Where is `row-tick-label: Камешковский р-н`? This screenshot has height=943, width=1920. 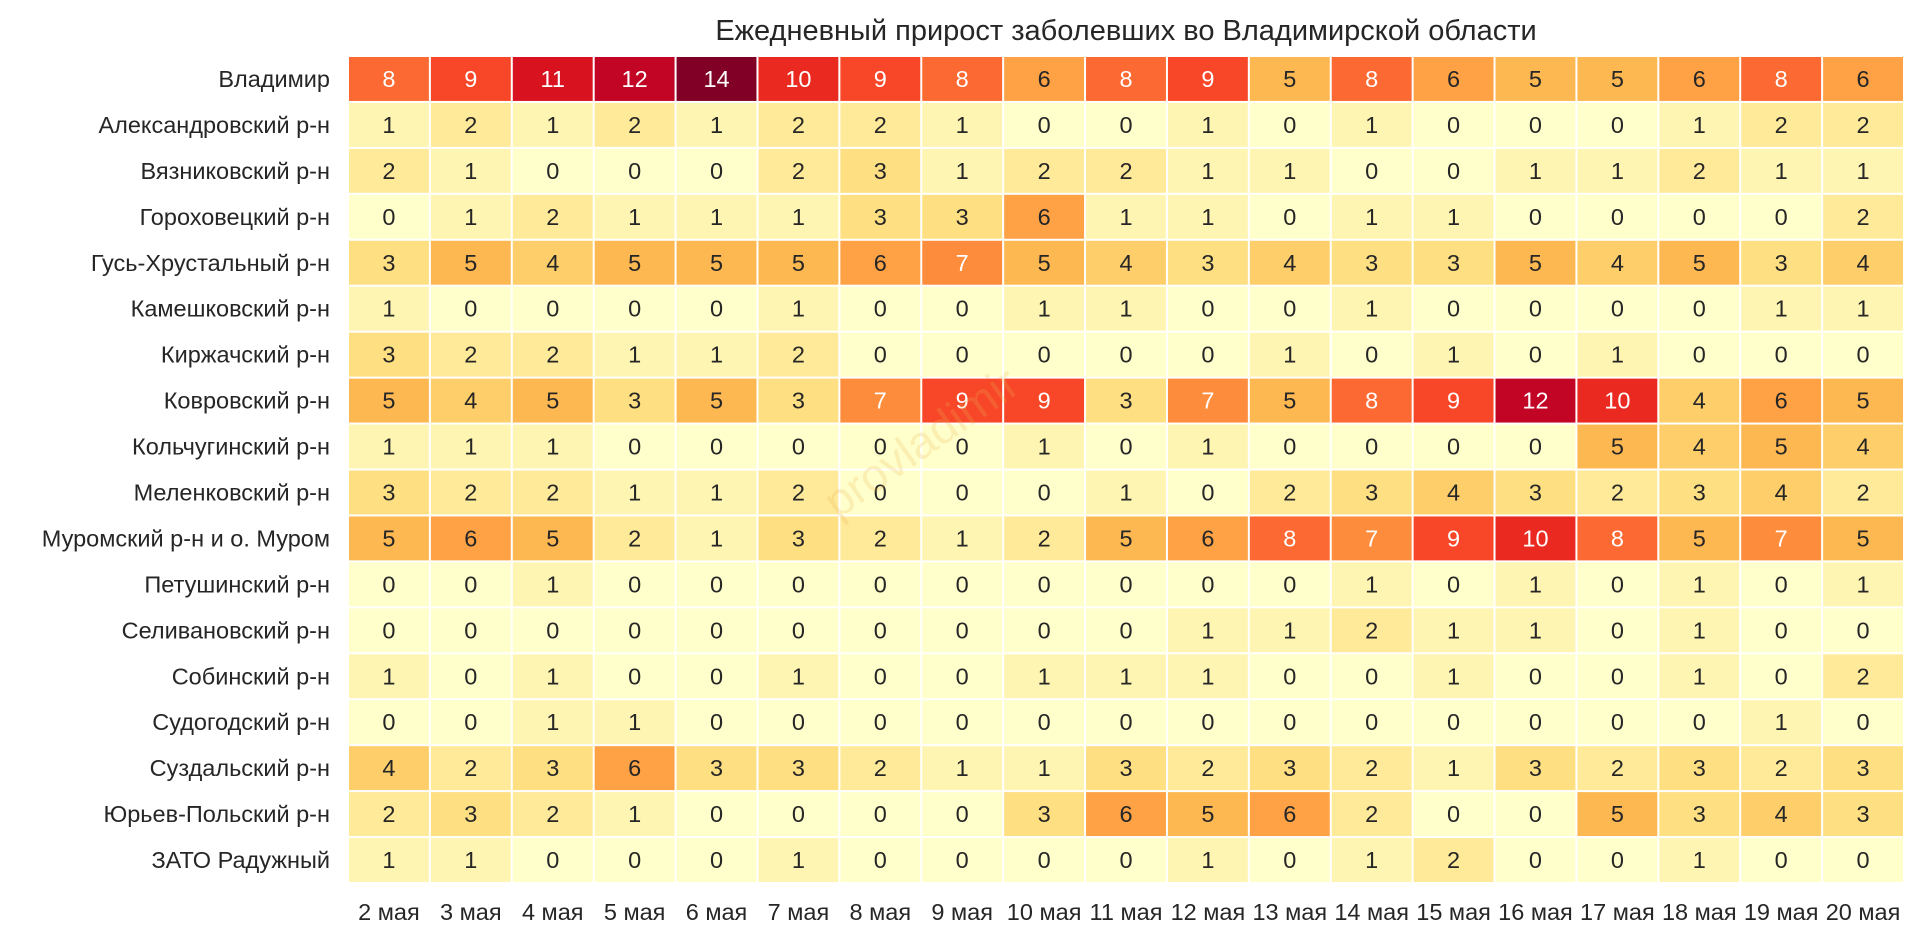
row-tick-label: Камешковский р-н is located at coordinates (230, 309).